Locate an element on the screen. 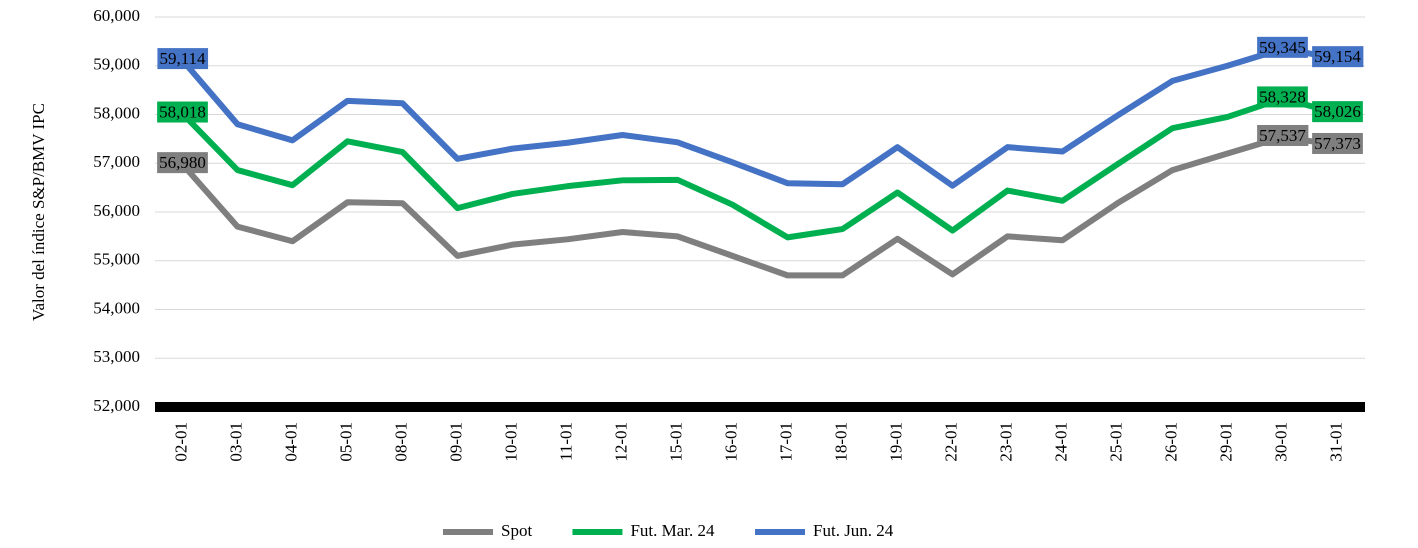 The width and height of the screenshot is (1418, 548). x-tick-label: 31-01 is located at coordinates (1335, 442).